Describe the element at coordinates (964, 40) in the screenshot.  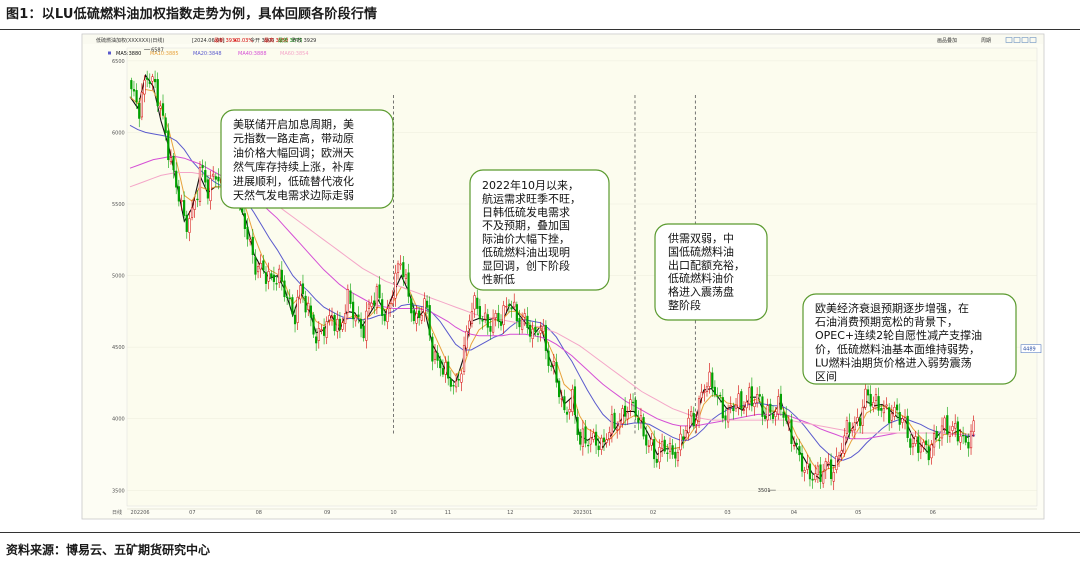
I see `toolbar-buttons: 画品叠加 周期` at that location.